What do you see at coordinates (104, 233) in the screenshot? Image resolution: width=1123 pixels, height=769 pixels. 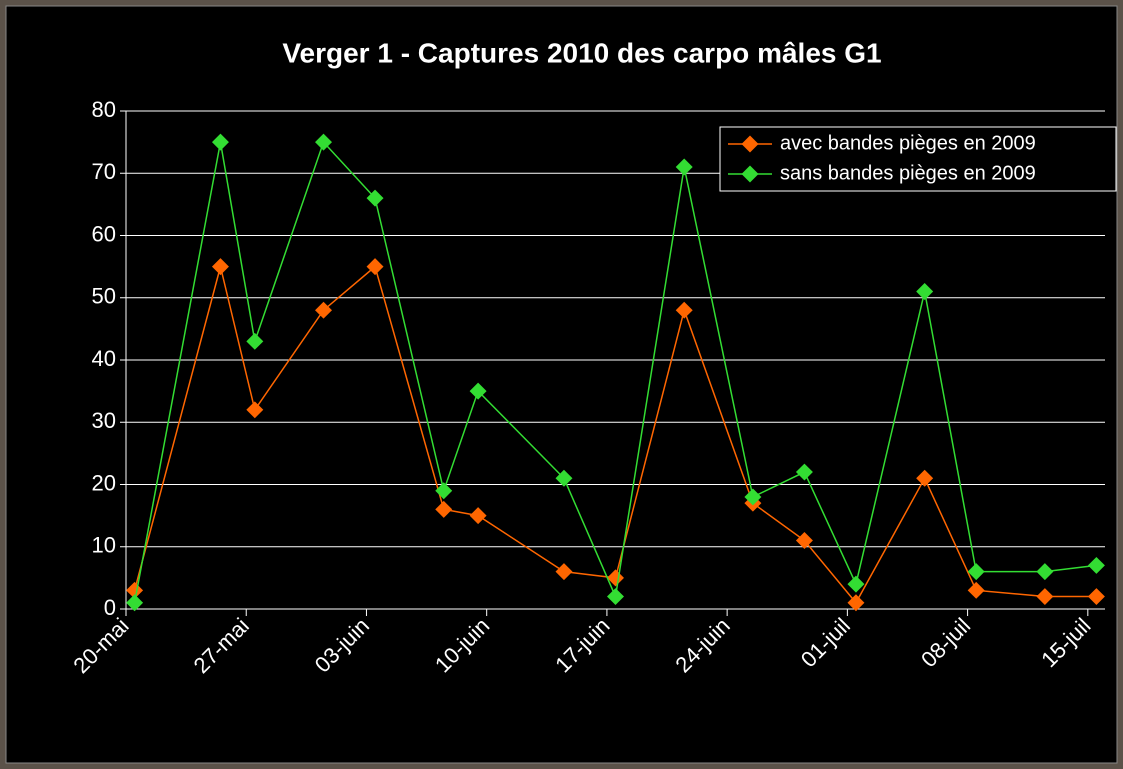 I see `y-tick-label: 60` at bounding box center [104, 233].